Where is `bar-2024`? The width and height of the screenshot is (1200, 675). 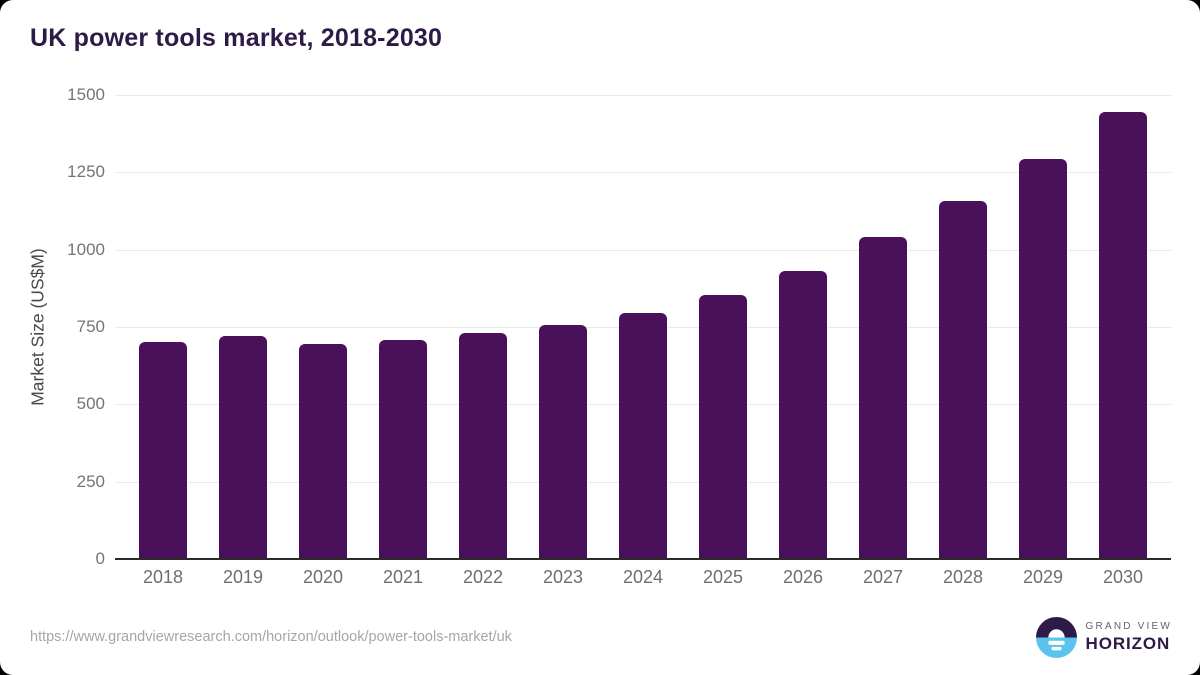
bar-2024 is located at coordinates (643, 436).